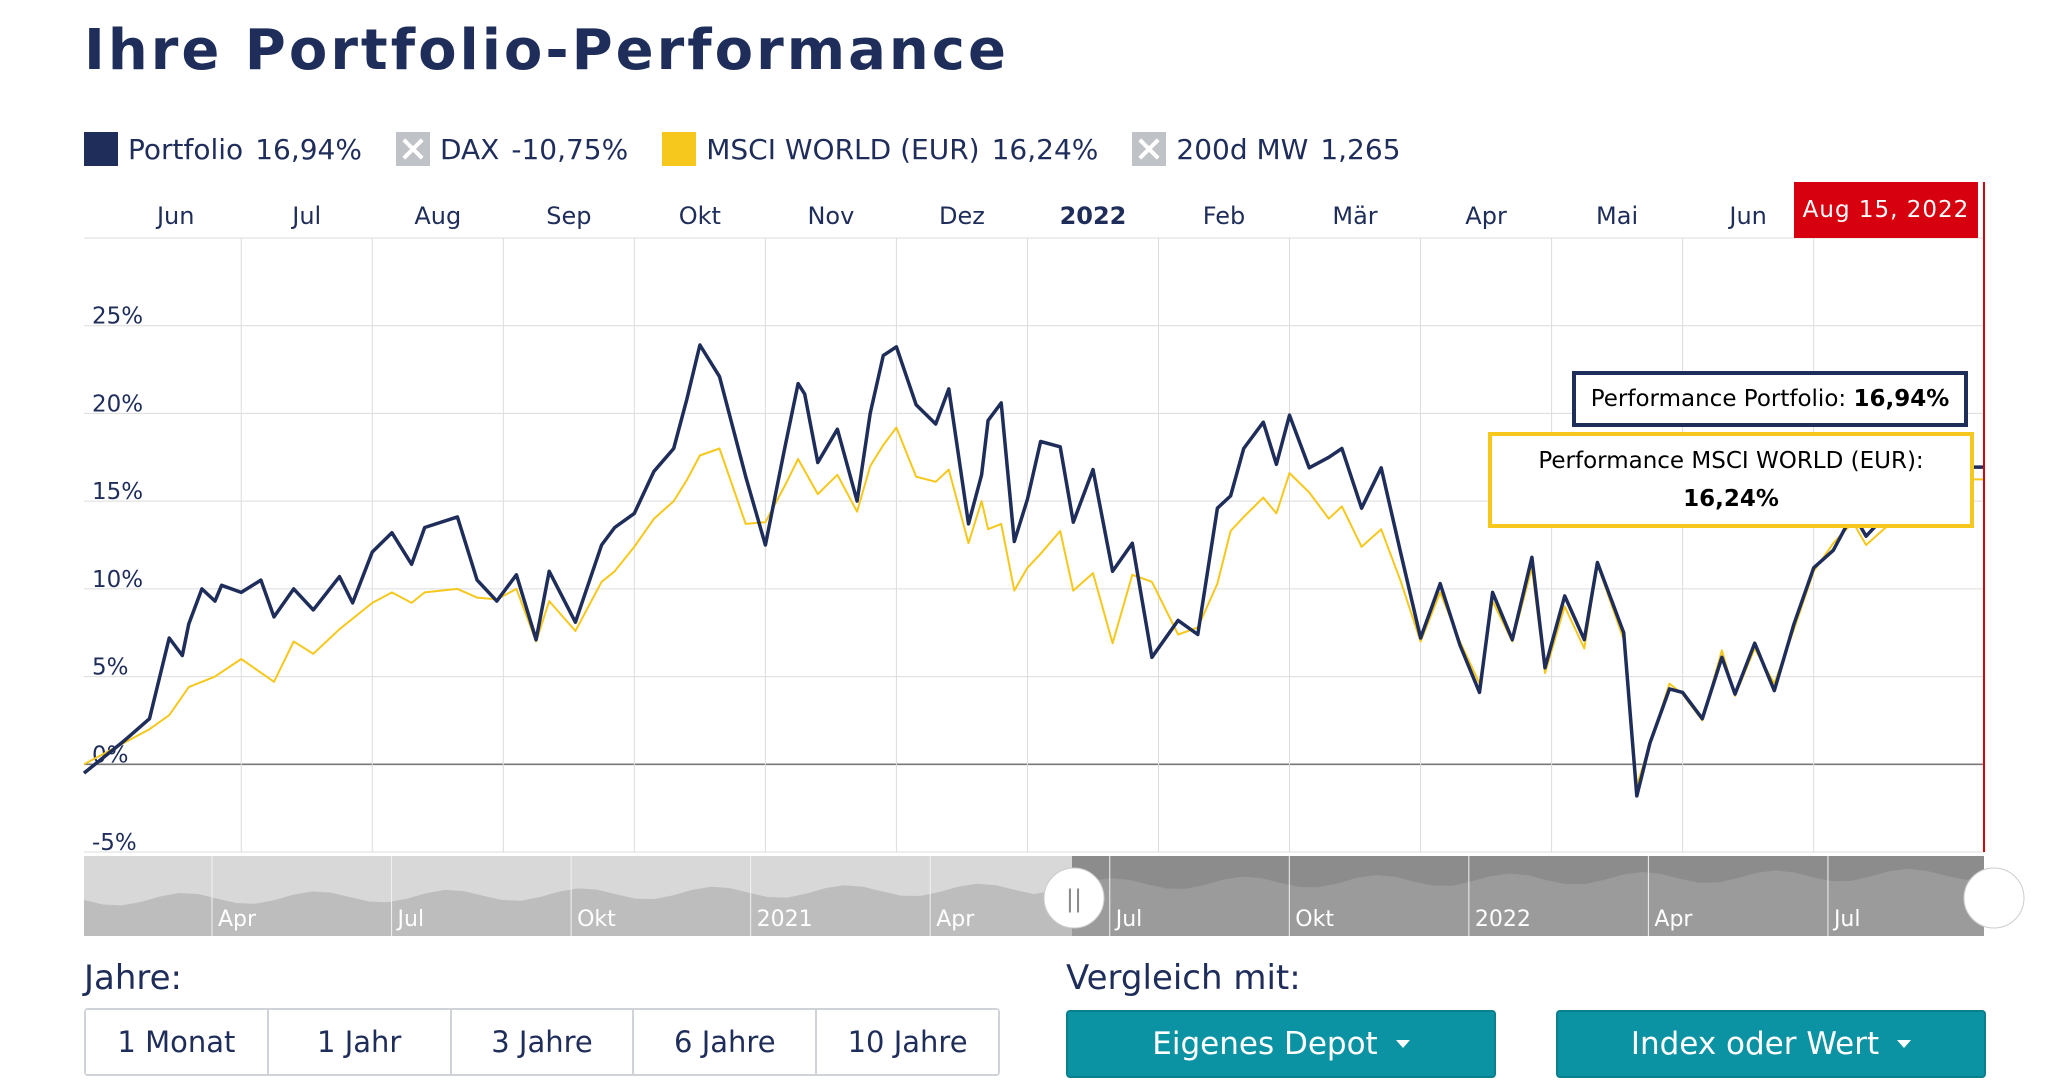  I want to click on tooltip-portfolio: Performance Portfolio: 16,94%, so click(1770, 399).